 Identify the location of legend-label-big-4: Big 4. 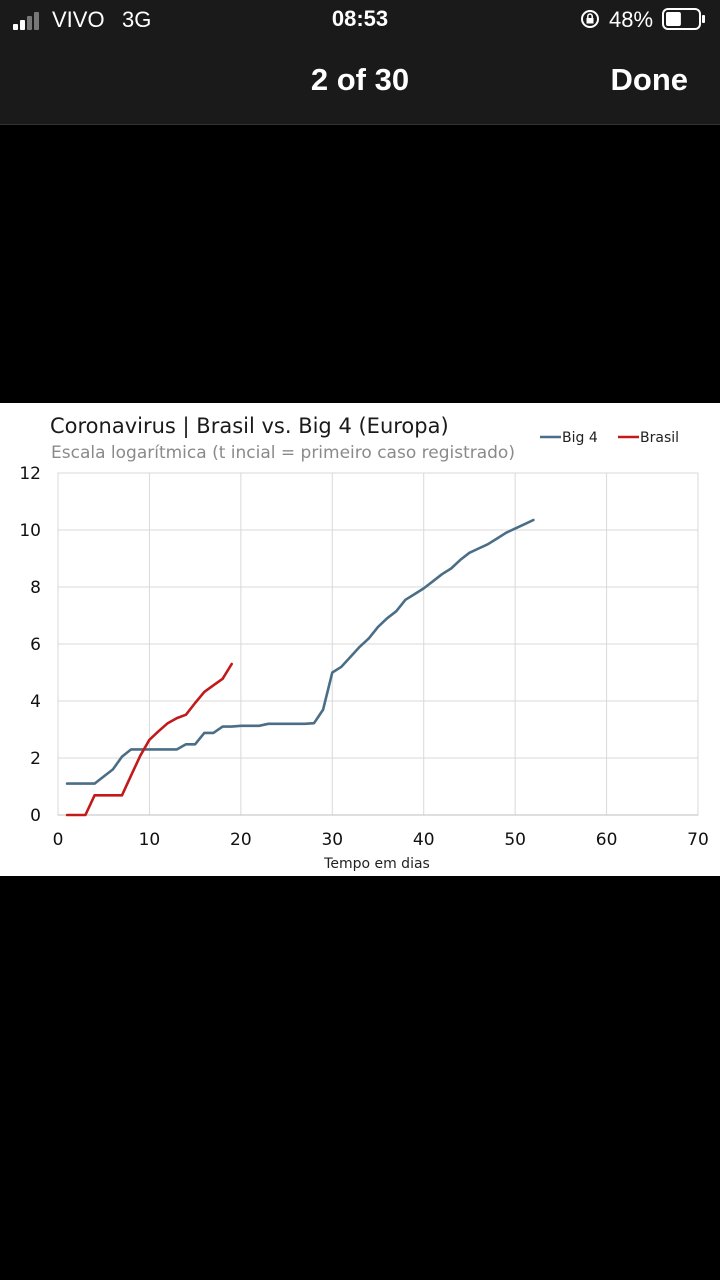
(580, 438).